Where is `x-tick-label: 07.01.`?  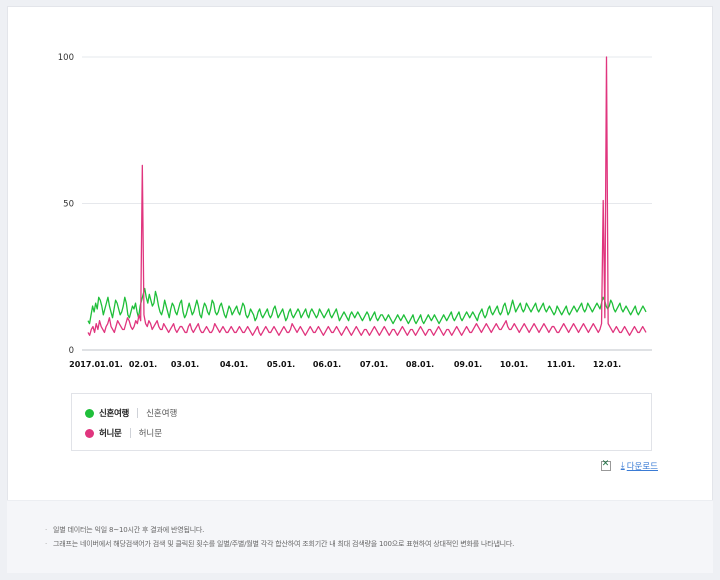 x-tick-label: 07.01. is located at coordinates (374, 364).